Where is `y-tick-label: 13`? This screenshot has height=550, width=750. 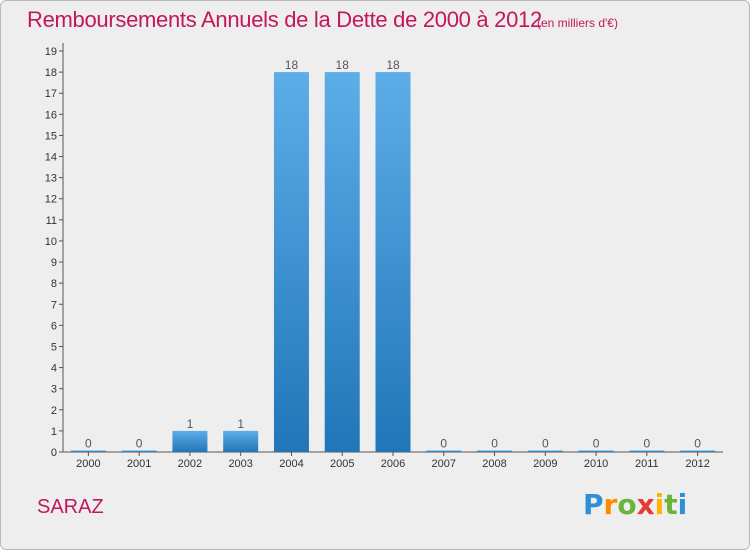 y-tick-label: 13 is located at coordinates (51, 179).